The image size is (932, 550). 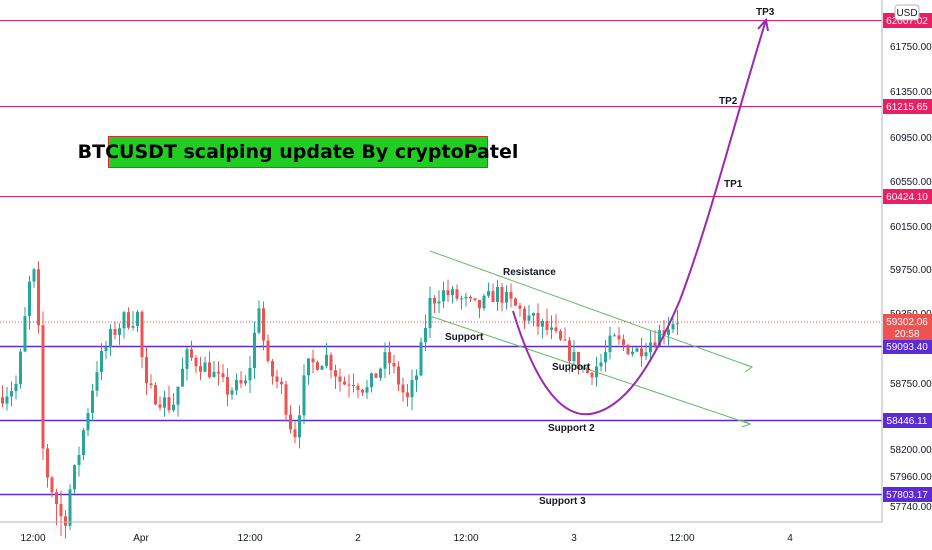 I want to click on projection-arrowhead, so click(x=763, y=24).